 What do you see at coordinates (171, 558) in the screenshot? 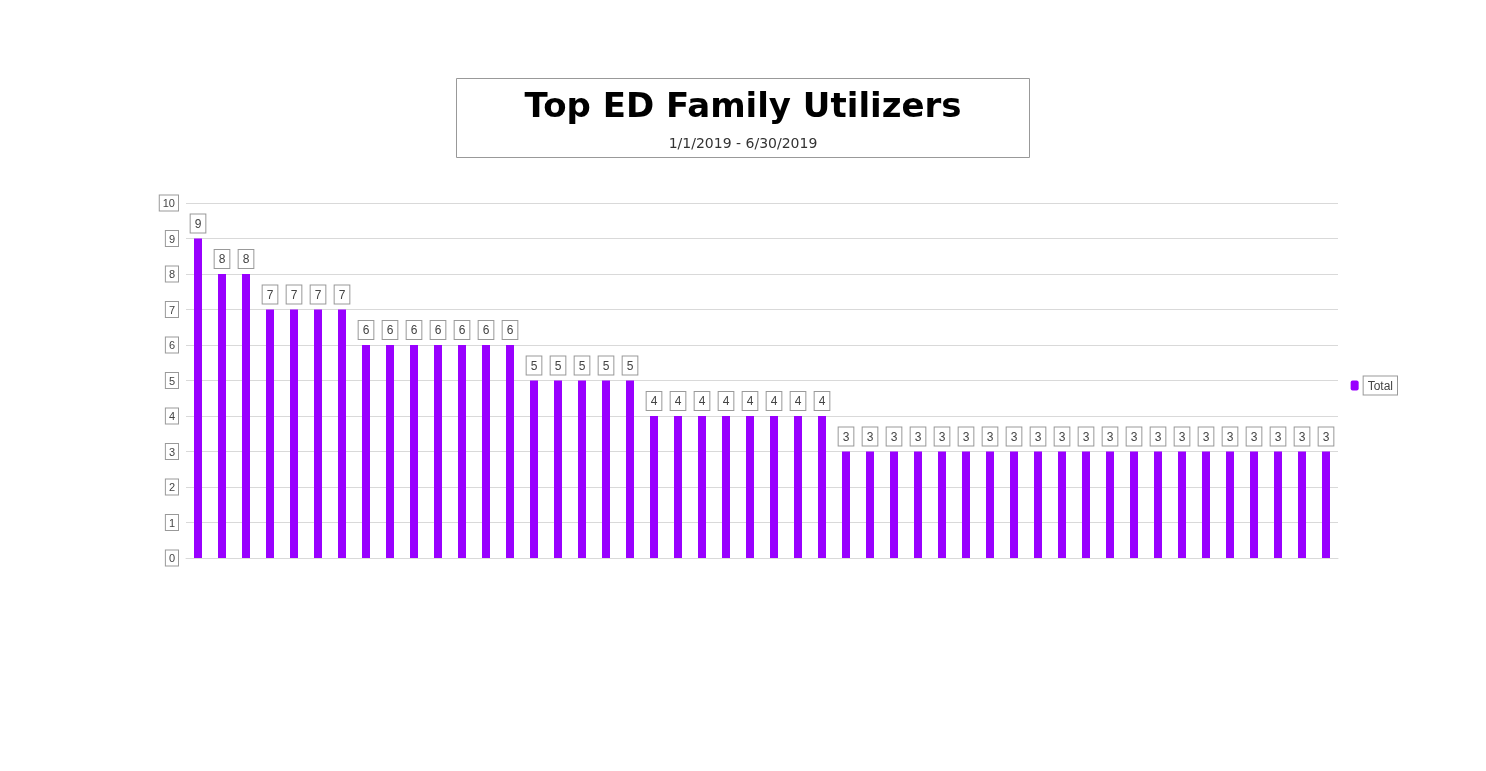
I see `y-tick-label: 0` at bounding box center [171, 558].